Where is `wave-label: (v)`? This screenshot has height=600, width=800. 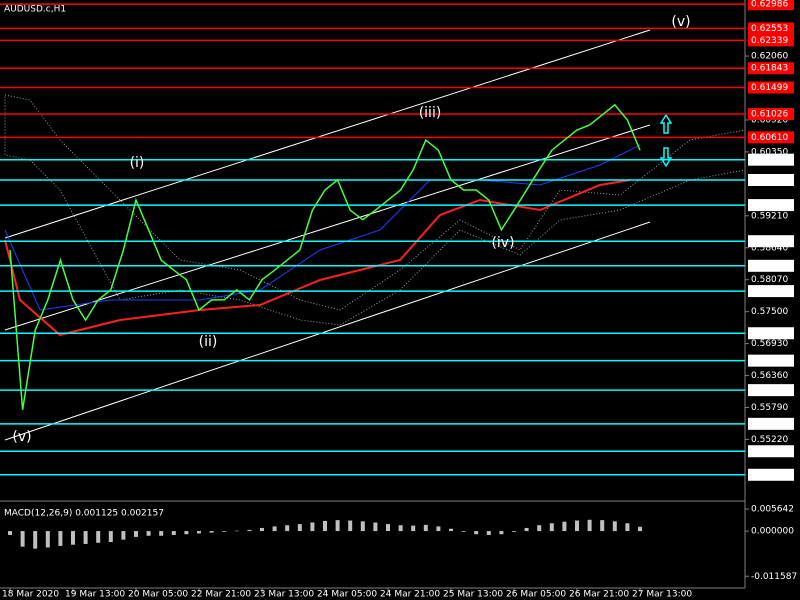
wave-label: (v) is located at coordinates (21, 437).